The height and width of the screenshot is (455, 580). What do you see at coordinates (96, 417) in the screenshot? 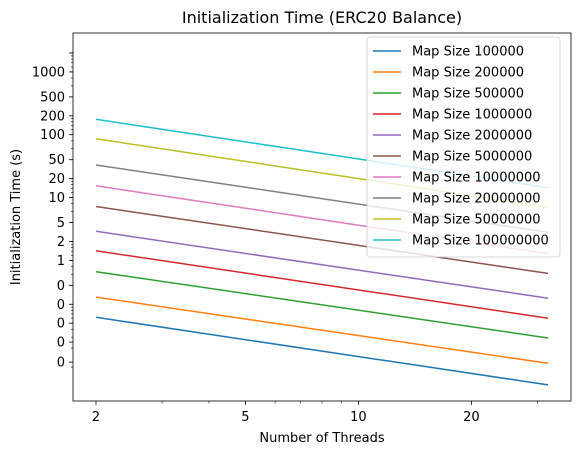
I see `x-tick-label: 2` at bounding box center [96, 417].